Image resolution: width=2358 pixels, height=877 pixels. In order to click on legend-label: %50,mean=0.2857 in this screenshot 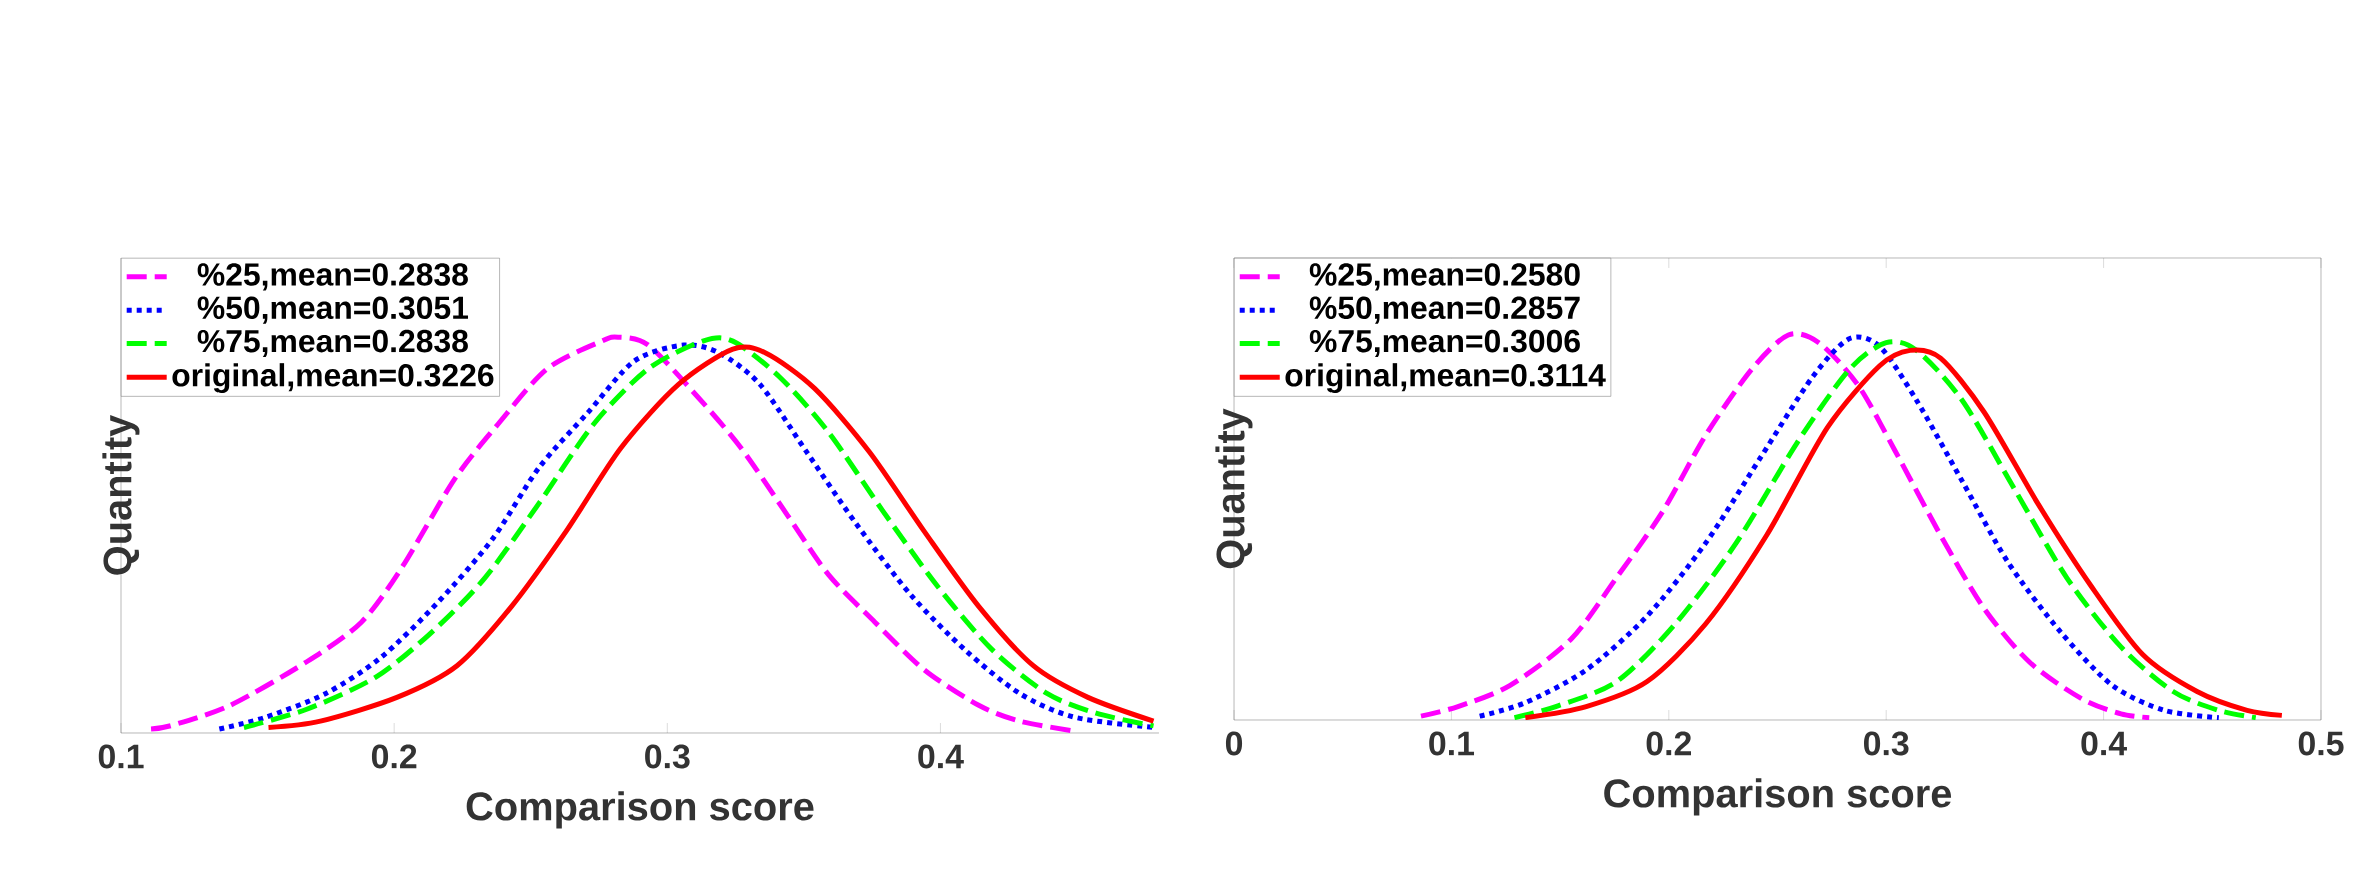, I will do `click(1444, 310)`.